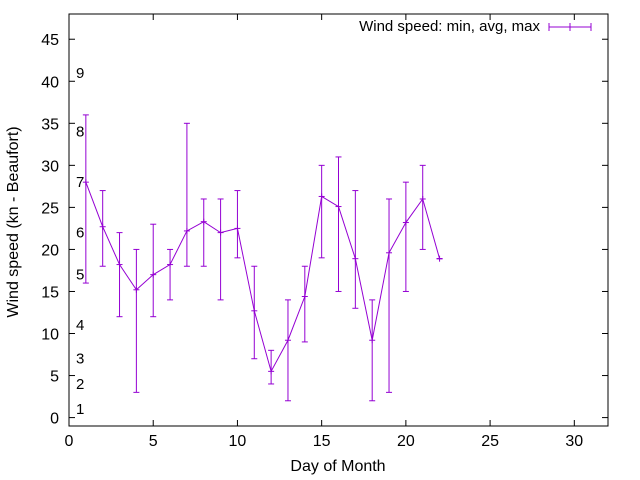 The image size is (640, 480). What do you see at coordinates (322, 441) in the screenshot?
I see `x-tick-label: 15` at bounding box center [322, 441].